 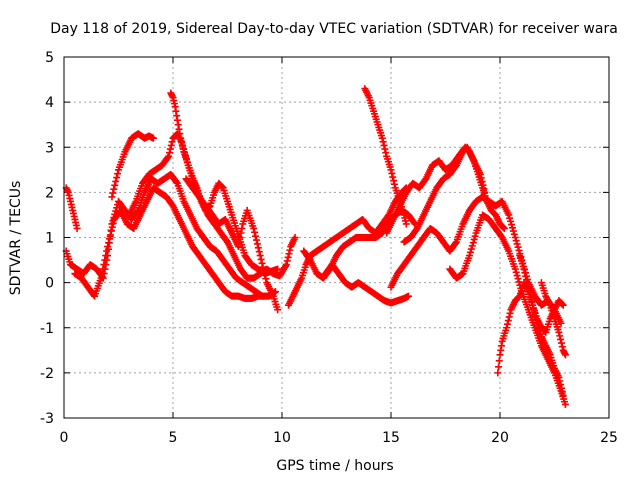 What do you see at coordinates (553, 319) in the screenshot?
I see `series-arc-r` at bounding box center [553, 319].